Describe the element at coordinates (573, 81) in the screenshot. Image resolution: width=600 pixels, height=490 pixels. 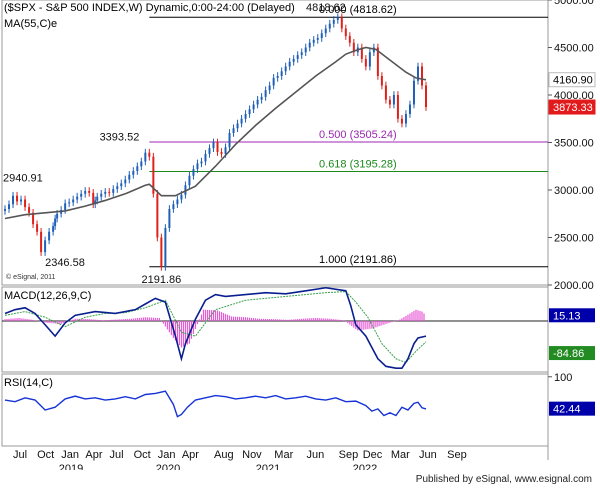
I see `price-last-value-0: 4160.90` at that location.